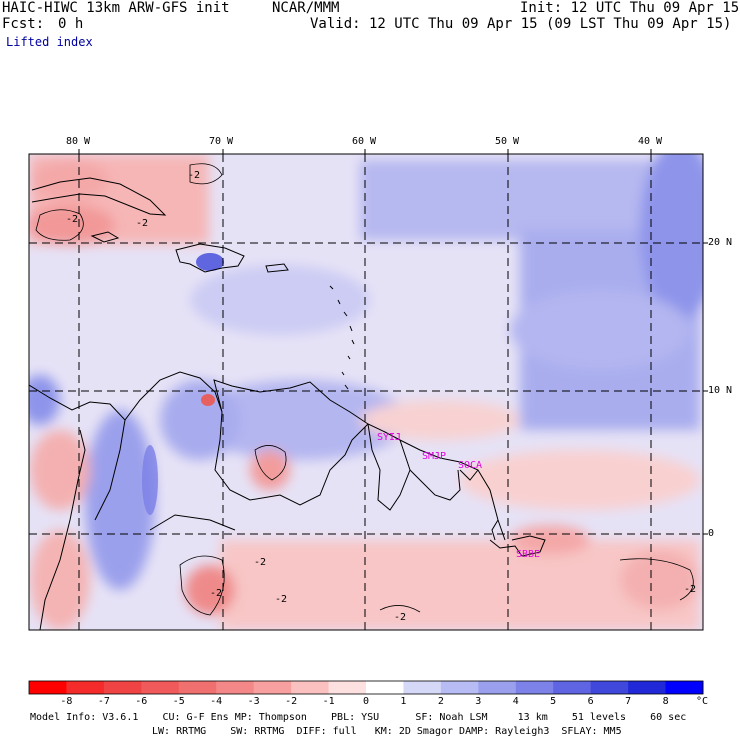  What do you see at coordinates (720, 390) in the screenshot?
I see `lat-label-10n: 10 N` at bounding box center [720, 390].